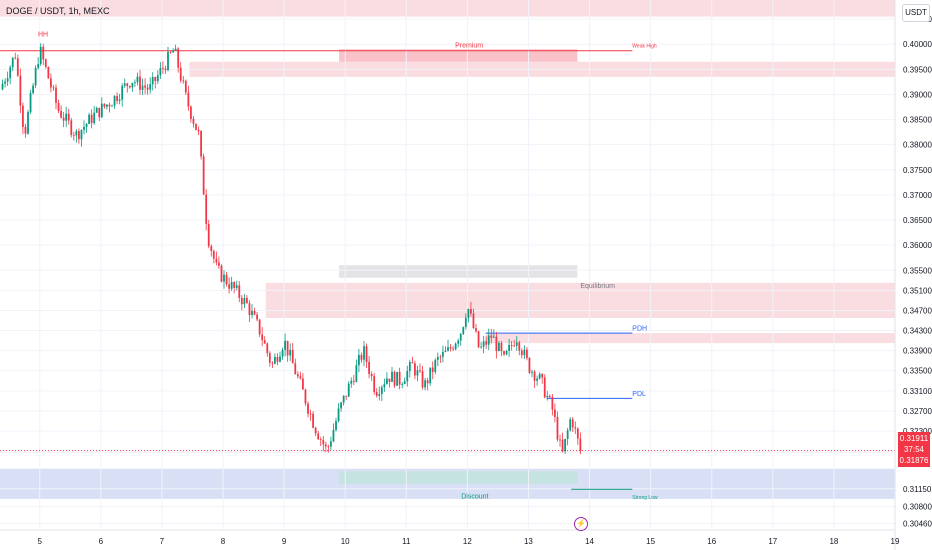 The height and width of the screenshot is (550, 932). I want to click on time-axis: 5 6 7 8 9 10 11 12 13 14 15 16 17 18 19, so click(450, 537).